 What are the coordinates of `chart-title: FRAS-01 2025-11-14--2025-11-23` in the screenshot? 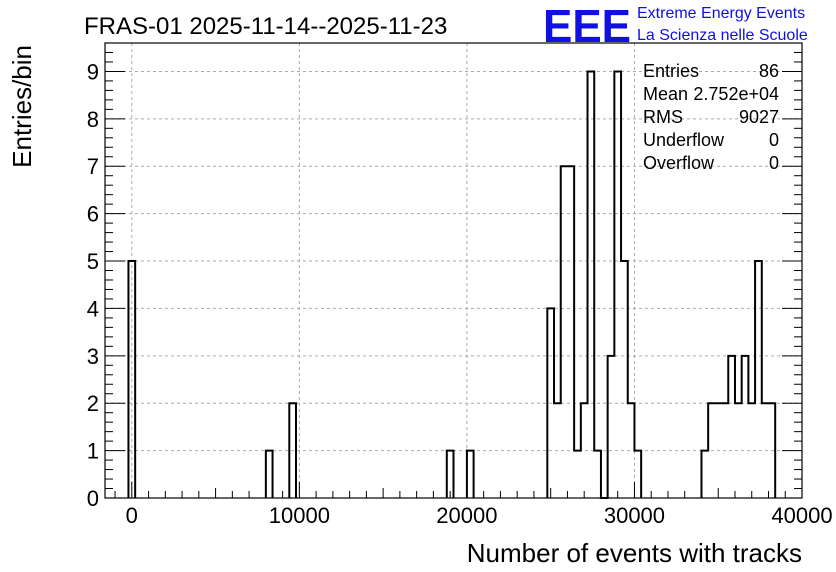 It's located at (265, 26).